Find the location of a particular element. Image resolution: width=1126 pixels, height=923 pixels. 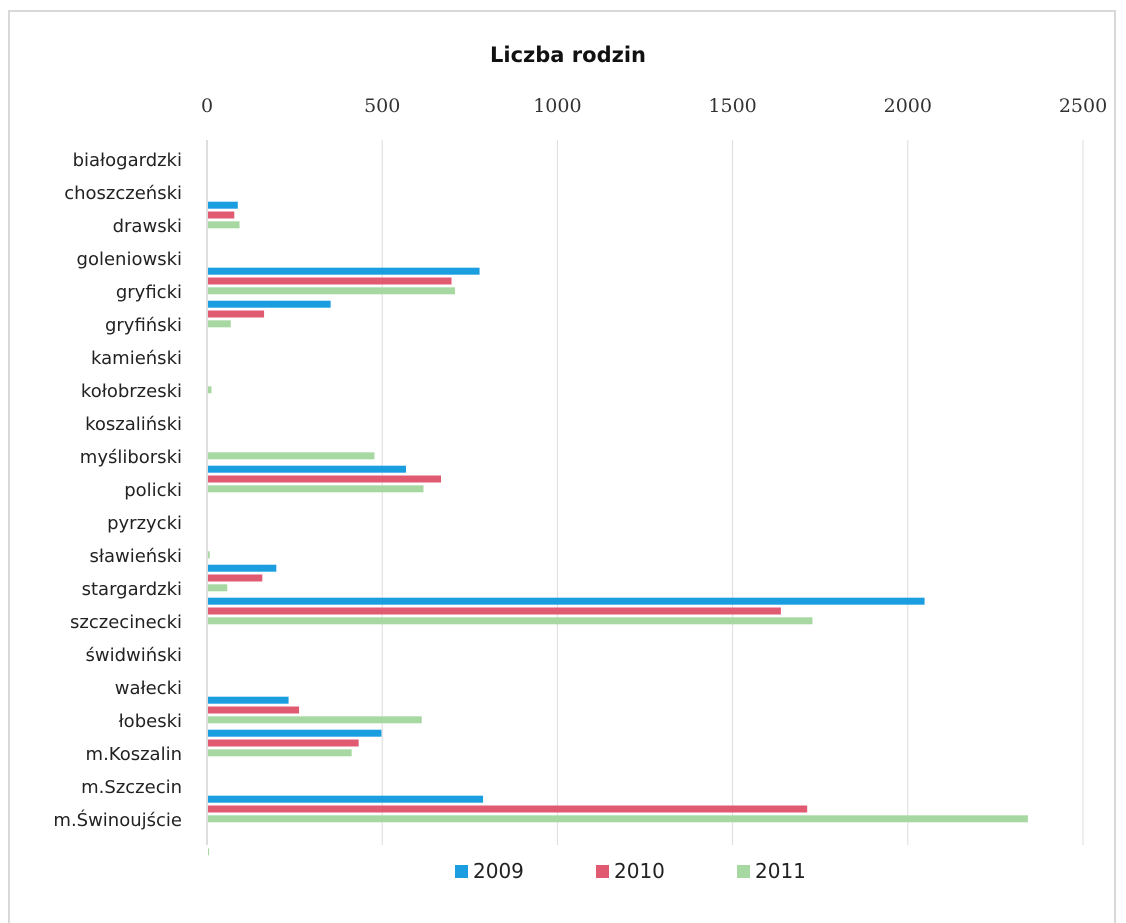

bar-2010-gryficki is located at coordinates (236, 314).